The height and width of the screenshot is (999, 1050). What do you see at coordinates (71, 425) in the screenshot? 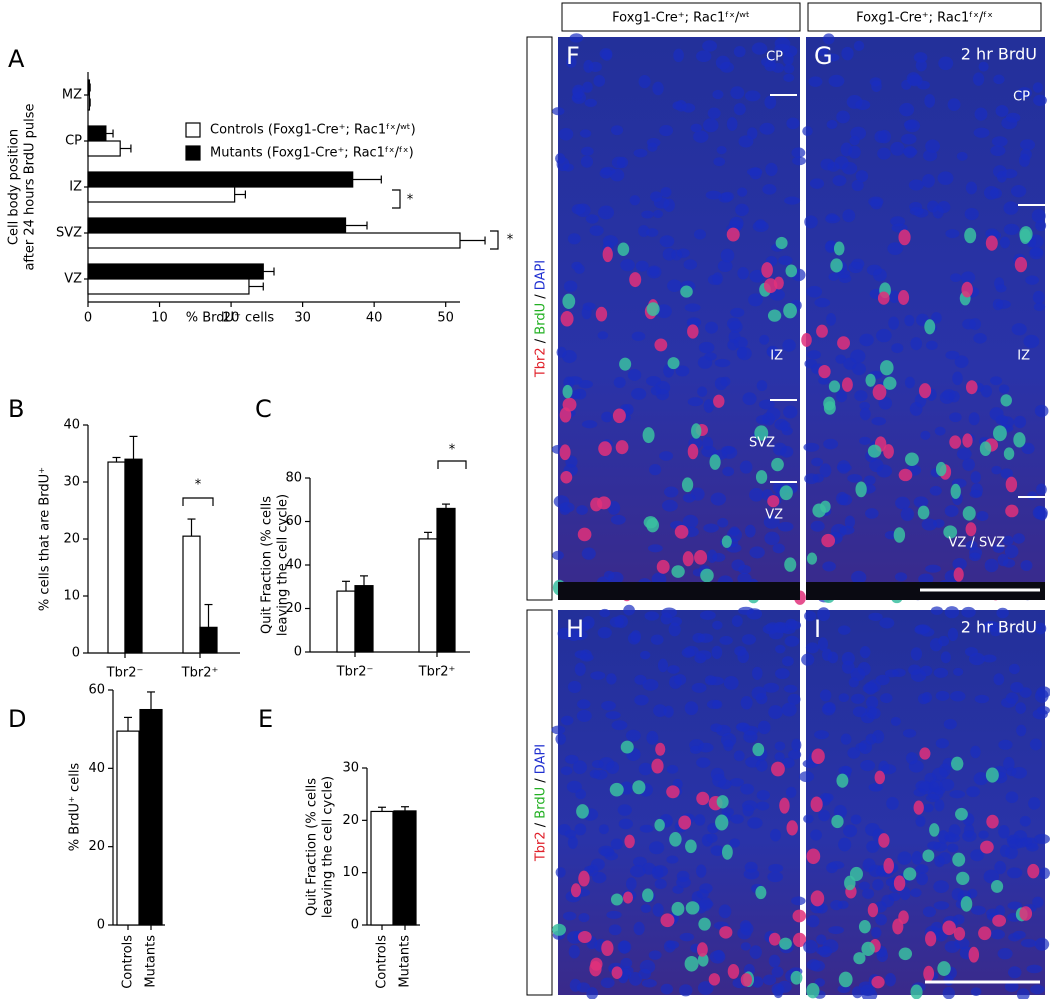
I see `y-tick-label: 40` at bounding box center [71, 425].